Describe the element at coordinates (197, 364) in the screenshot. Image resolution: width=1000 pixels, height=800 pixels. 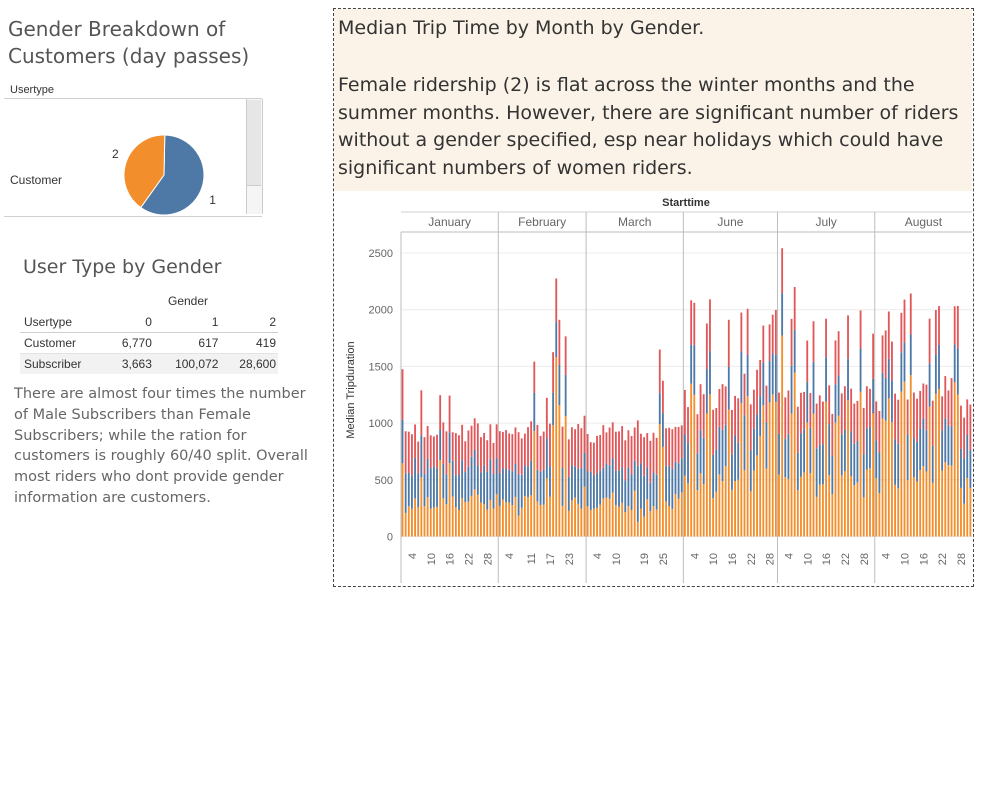
I see `table-cell: 100,072` at that location.